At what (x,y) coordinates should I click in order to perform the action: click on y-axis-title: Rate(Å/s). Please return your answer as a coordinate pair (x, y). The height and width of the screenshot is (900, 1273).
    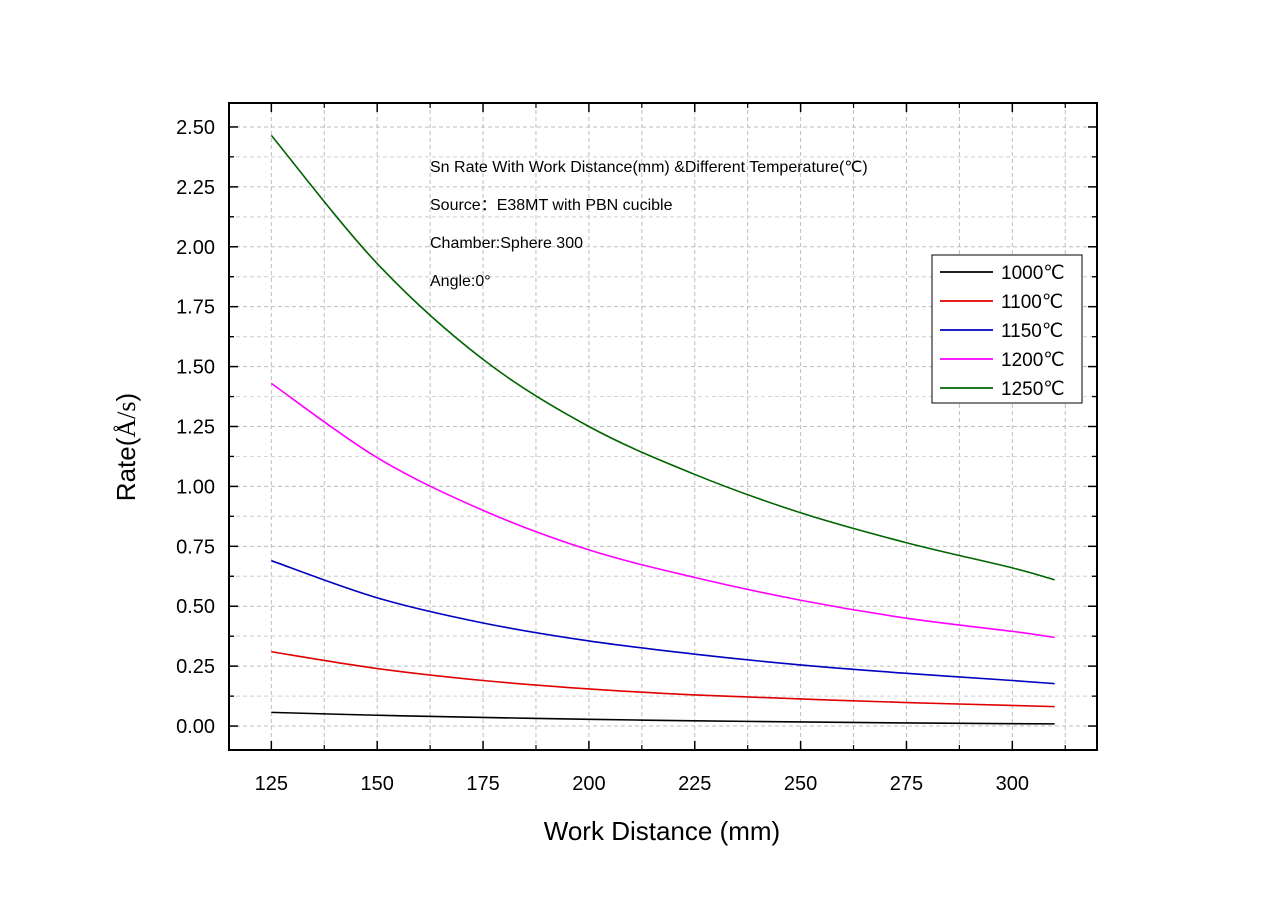
    Looking at the image, I should click on (126, 447).